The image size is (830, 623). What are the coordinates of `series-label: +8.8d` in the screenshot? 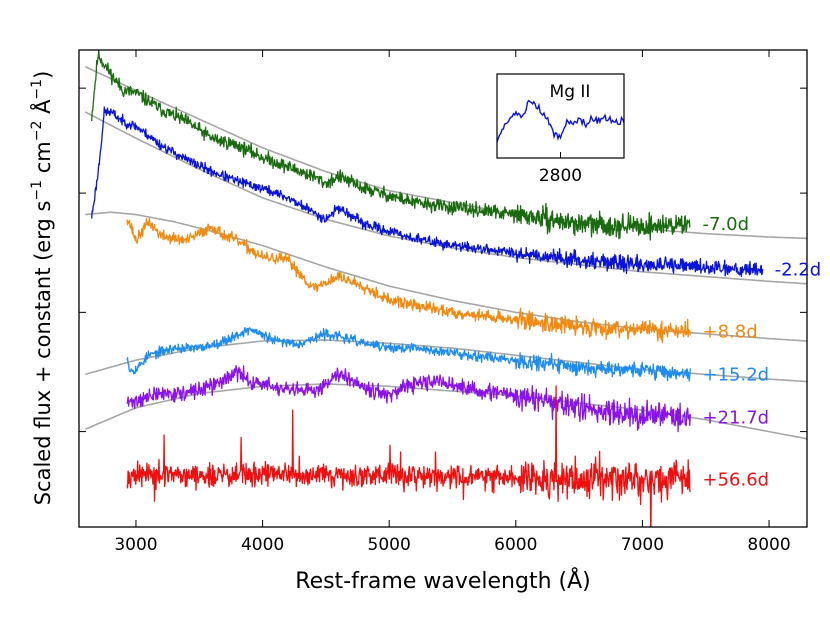 It's located at (730, 331).